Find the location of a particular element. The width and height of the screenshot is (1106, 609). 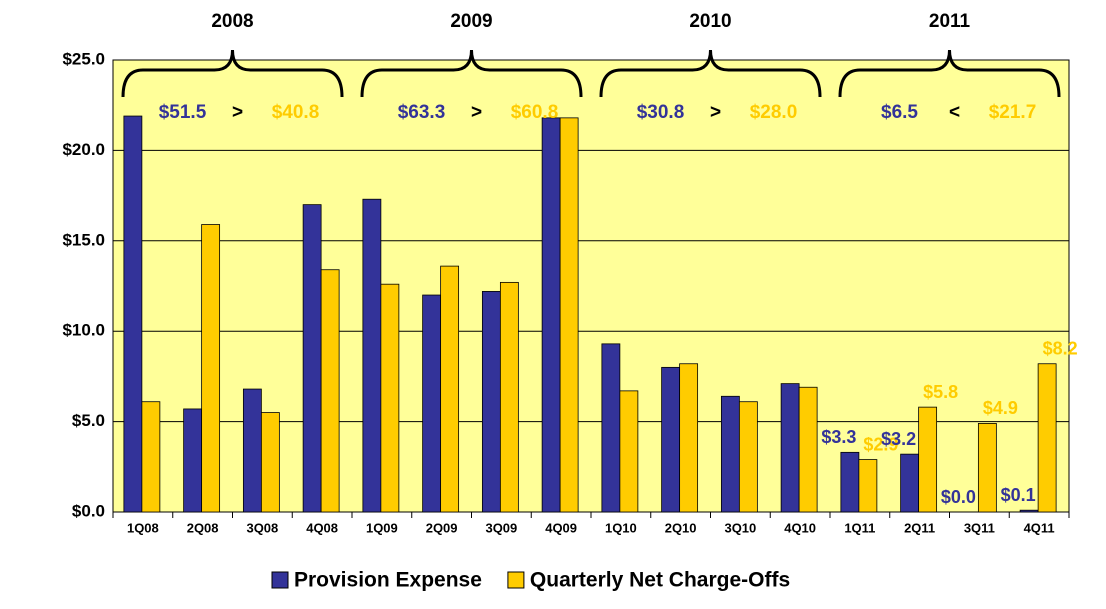

x-tick-label: 3Q10 is located at coordinates (740, 527).